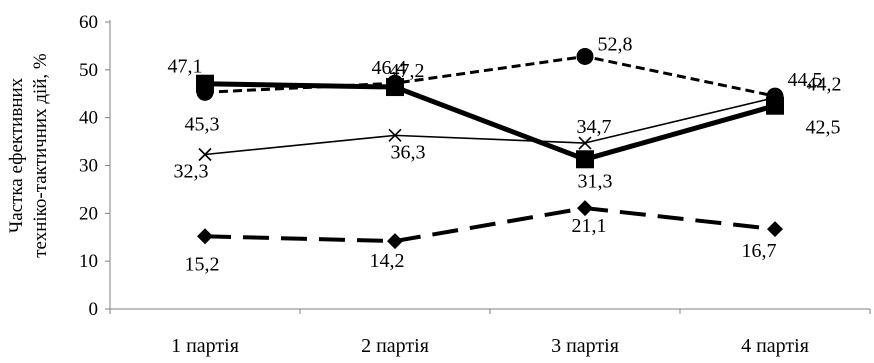  Describe the element at coordinates (202, 124) in the screenshot. I see `data-label: 45,3` at that location.